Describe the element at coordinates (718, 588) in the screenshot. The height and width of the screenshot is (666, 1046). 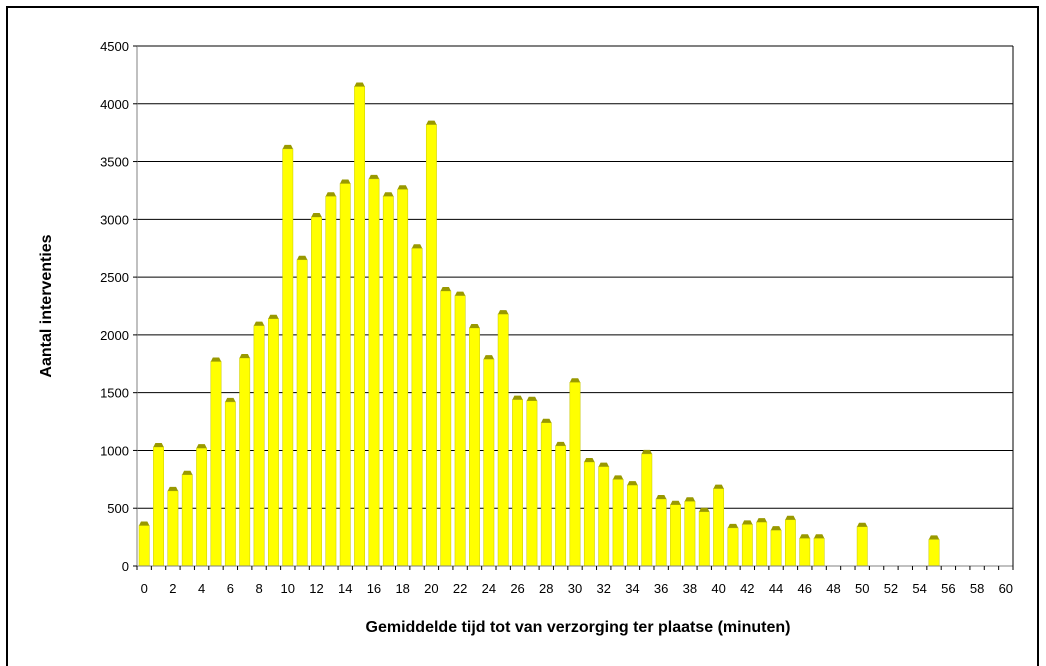
I see `x-tick-label: 40` at that location.